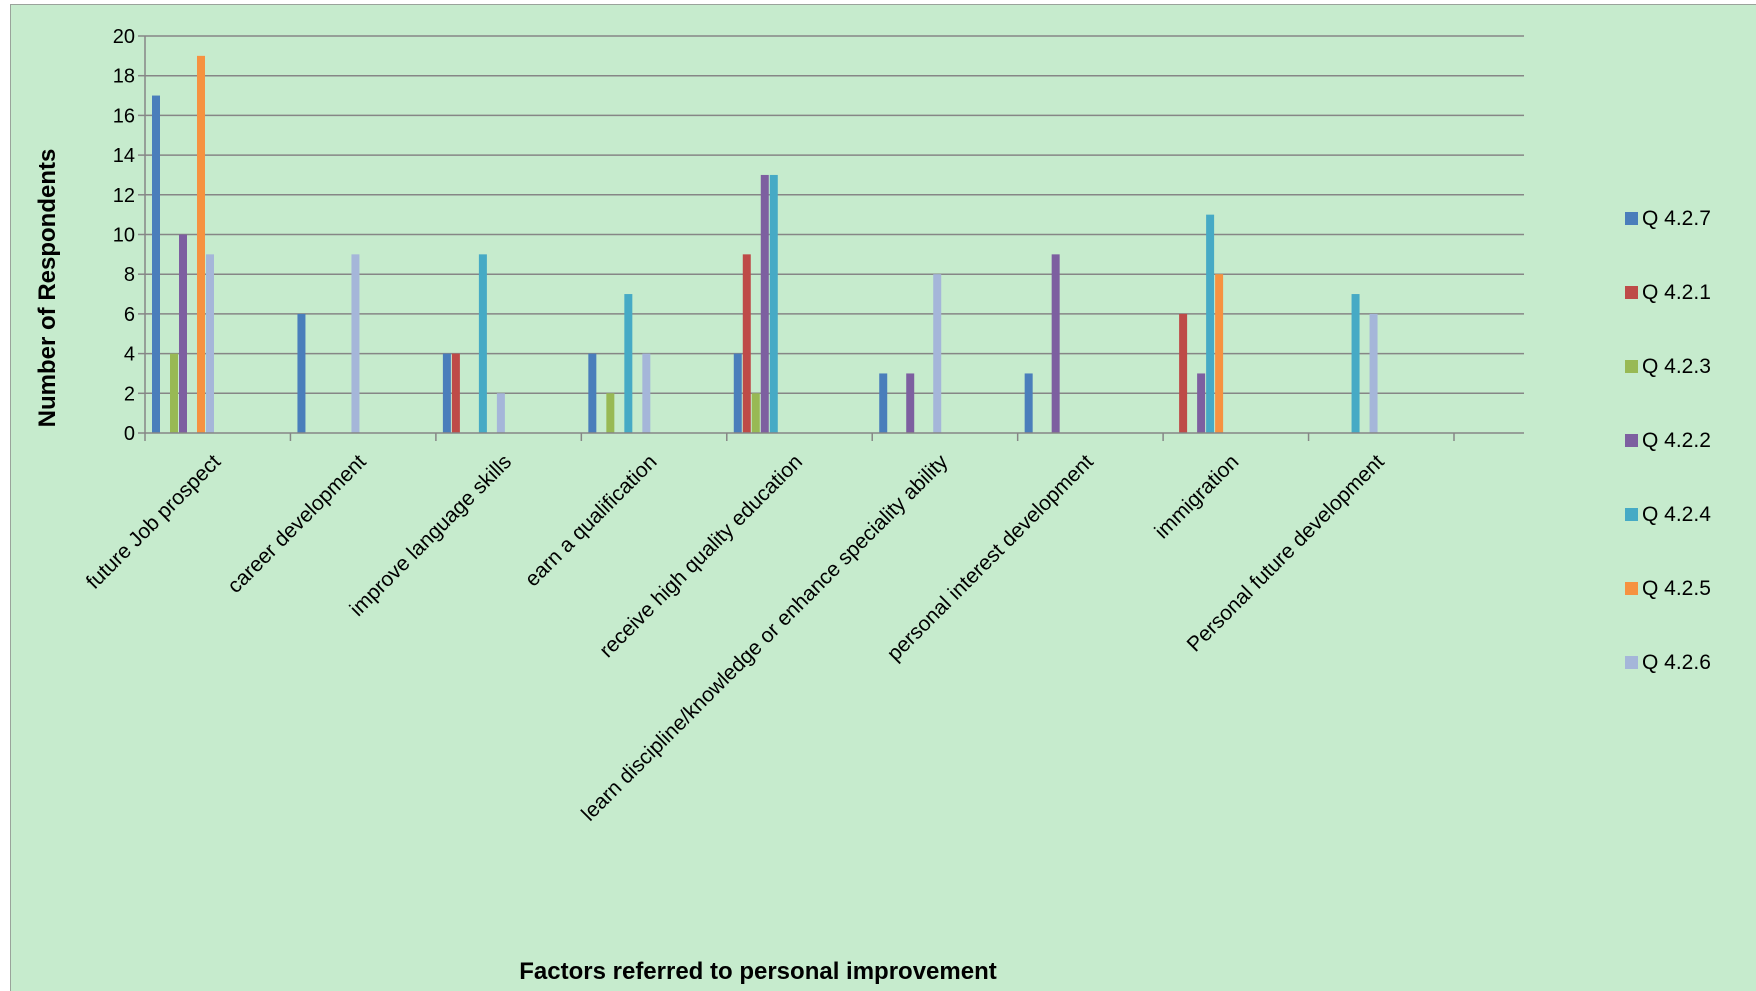  I want to click on x-tick-label: career development, so click(297, 524).